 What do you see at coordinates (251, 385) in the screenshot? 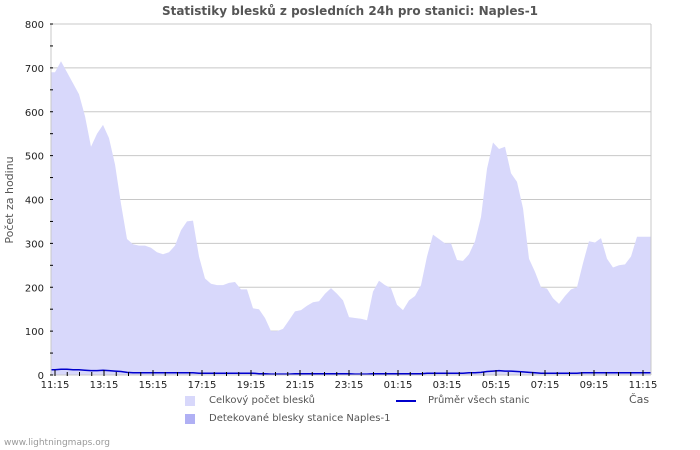
I see `svg-text: 19:15` at bounding box center [251, 385].